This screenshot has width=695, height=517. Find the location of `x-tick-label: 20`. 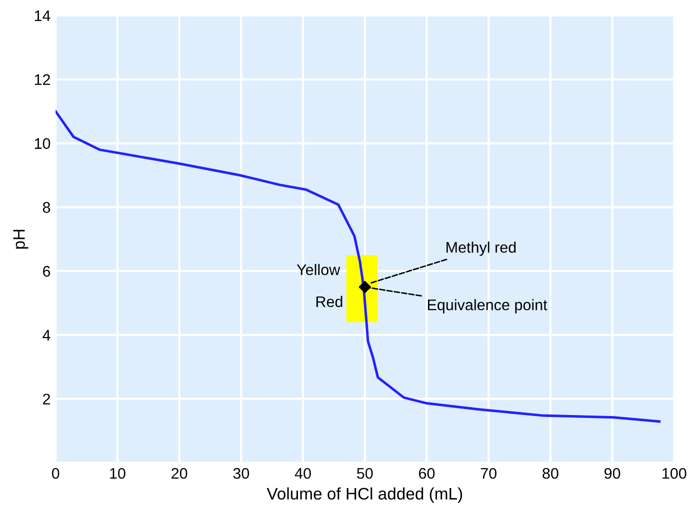

x-tick-label: 20 is located at coordinates (180, 473).